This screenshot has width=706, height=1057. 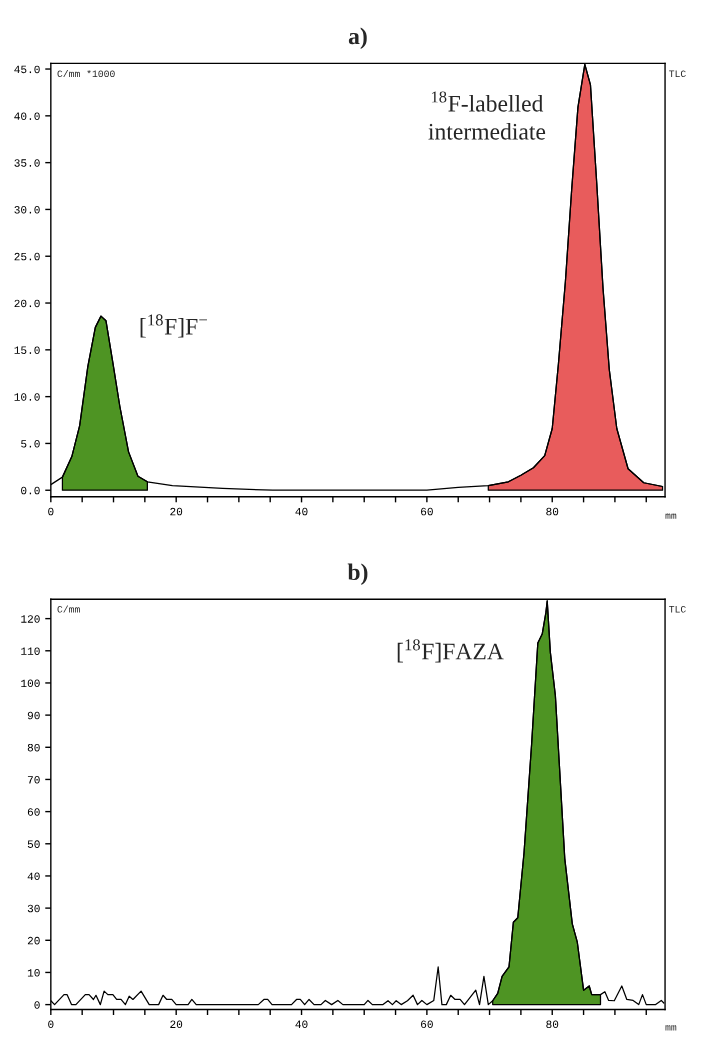 What do you see at coordinates (33, 940) in the screenshot?
I see `y-tick-label: 20` at bounding box center [33, 940].